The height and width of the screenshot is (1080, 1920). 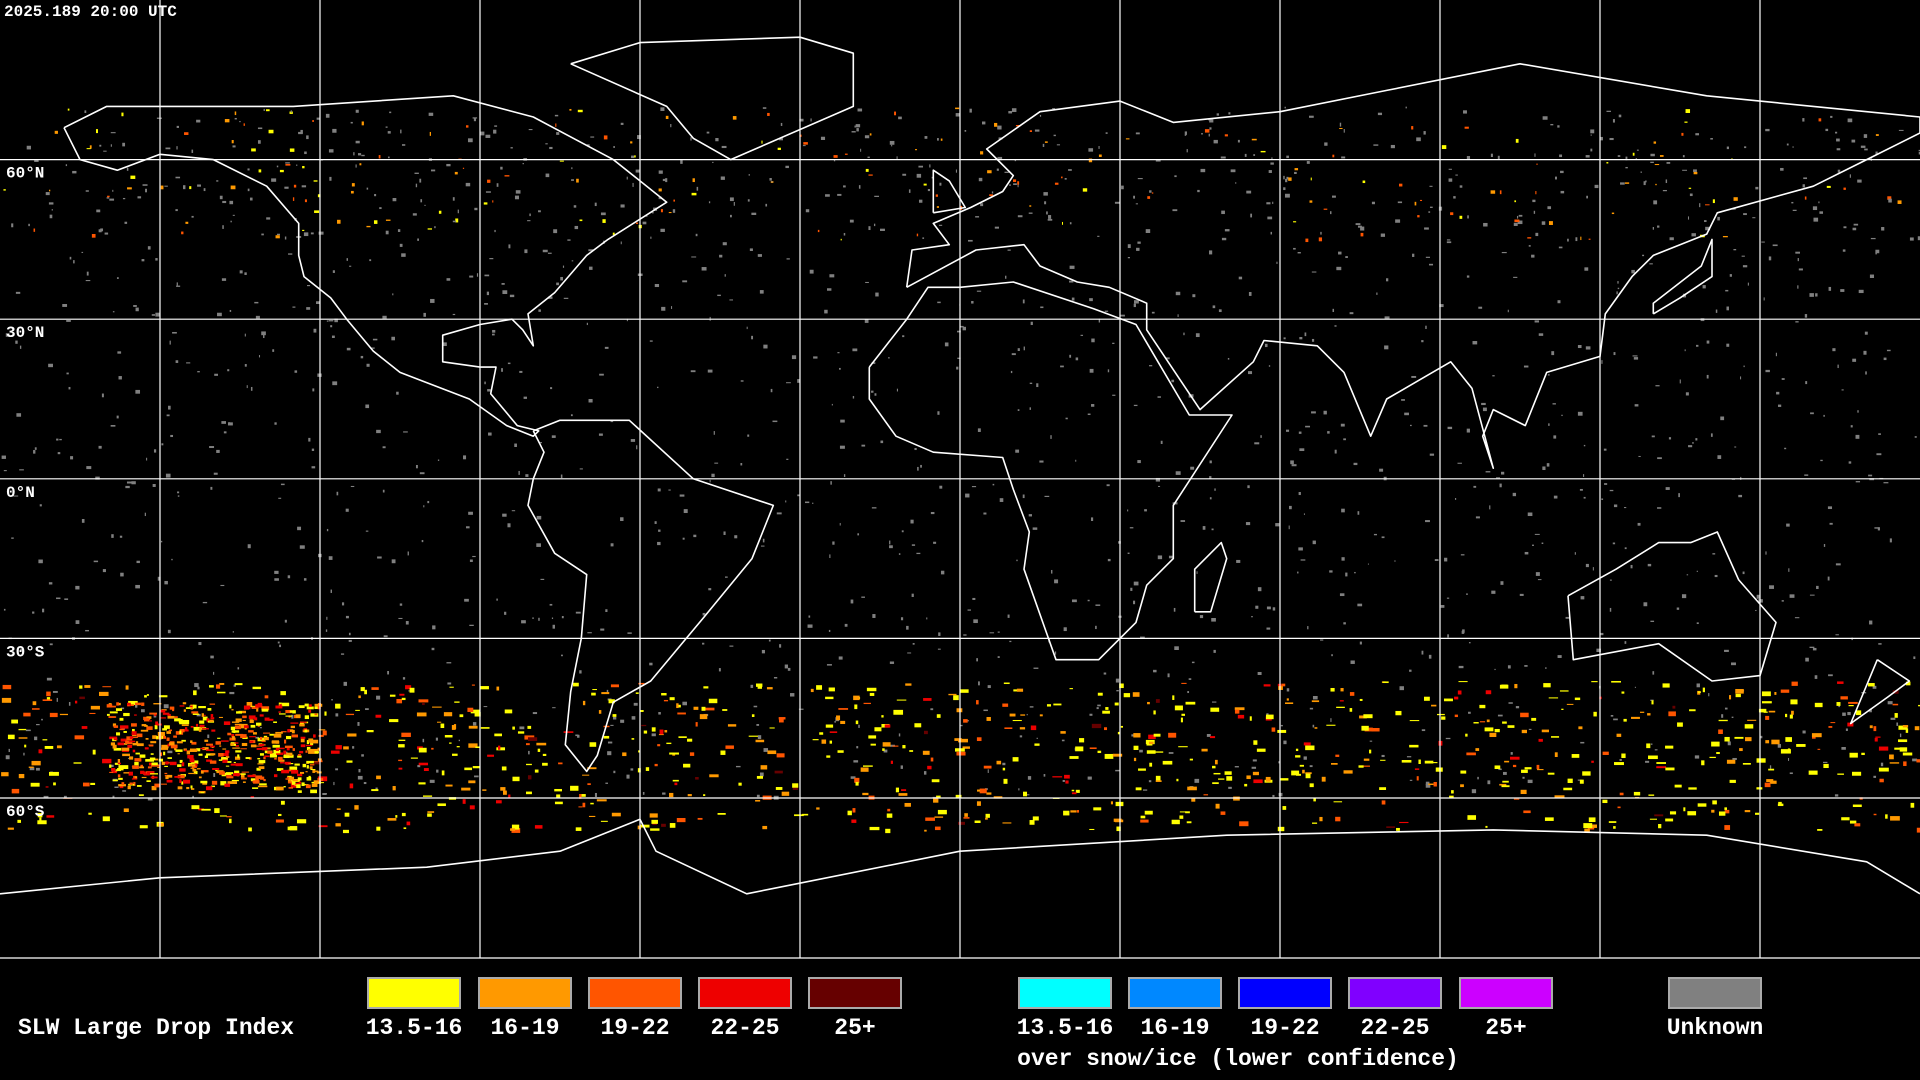 What do you see at coordinates (854, 1028) in the screenshot?
I see `legend-label: 25+` at bounding box center [854, 1028].